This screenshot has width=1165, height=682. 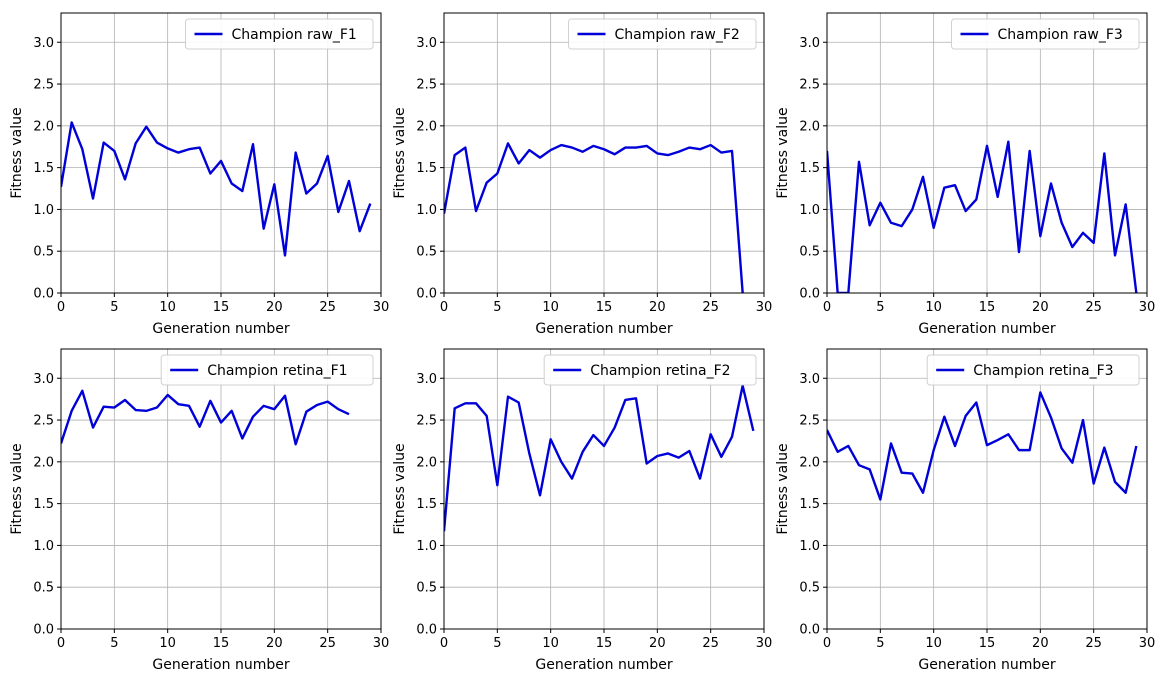 What do you see at coordinates (277, 371) in the screenshot?
I see `legend-label: Champion retina_F1` at bounding box center [277, 371].